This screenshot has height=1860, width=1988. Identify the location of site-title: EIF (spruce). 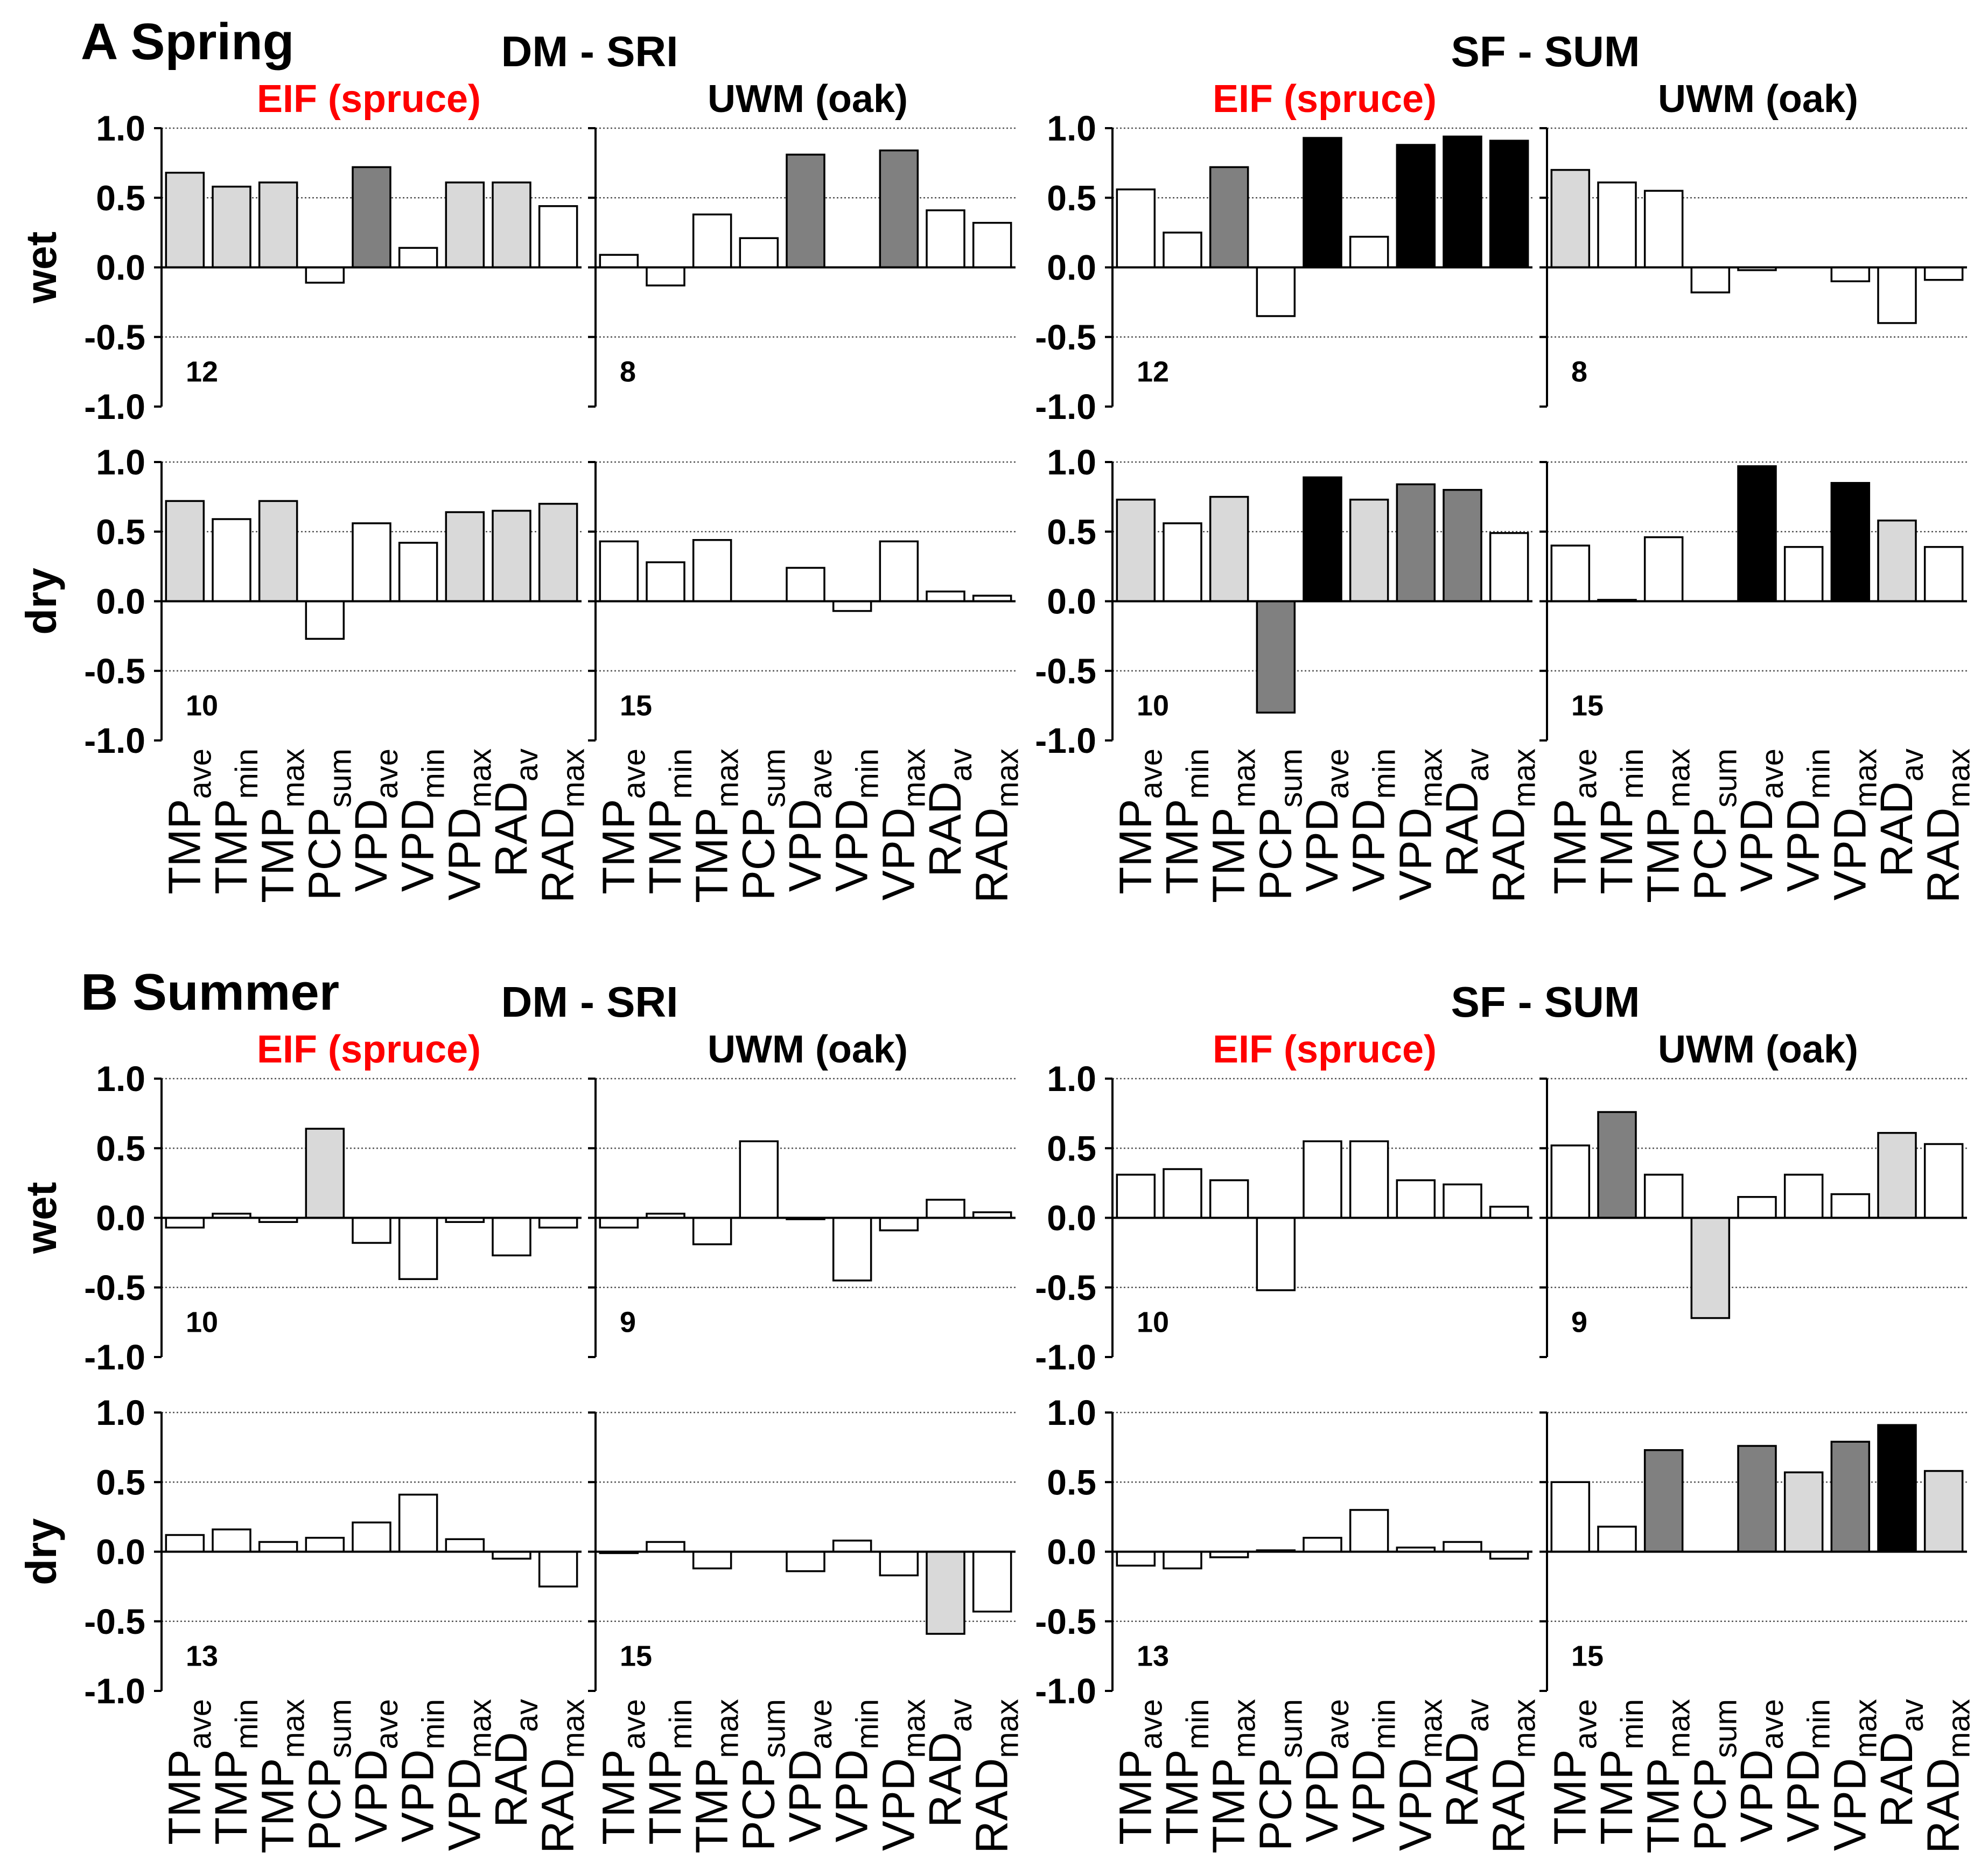
(369, 1049).